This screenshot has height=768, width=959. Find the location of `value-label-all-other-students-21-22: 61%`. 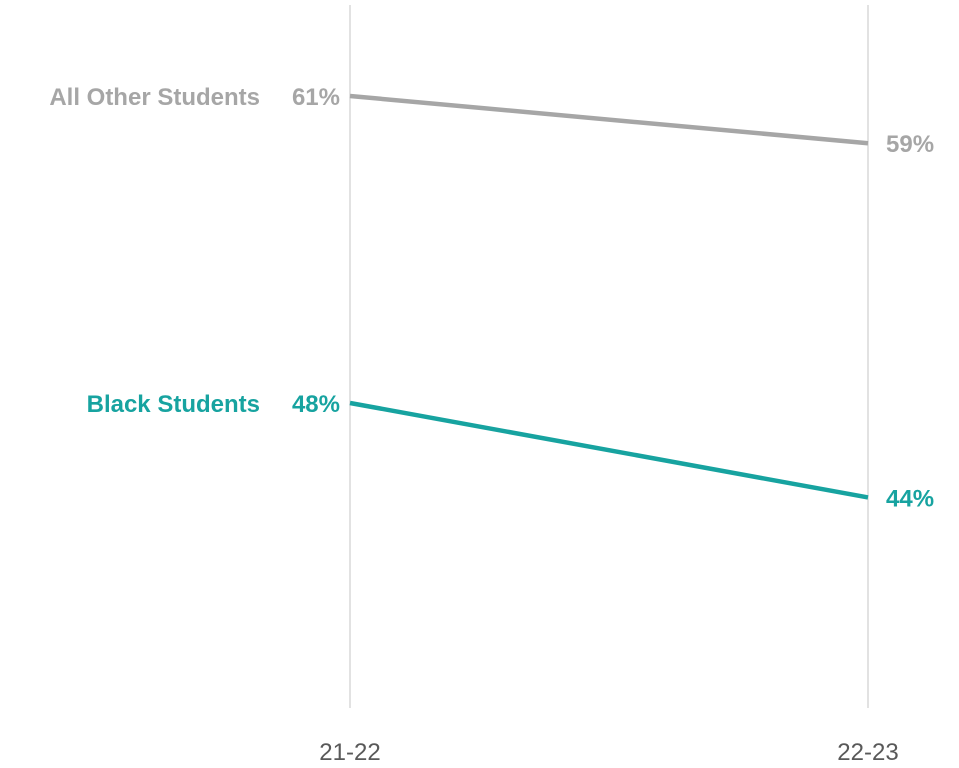

value-label-all-other-students-21-22: 61% is located at coordinates (316, 97).